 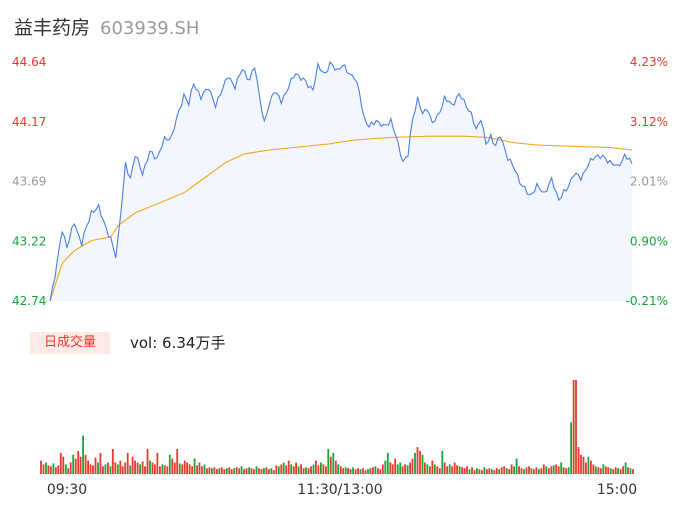 I want to click on y-tick-left: 43.69, so click(x=29, y=182).